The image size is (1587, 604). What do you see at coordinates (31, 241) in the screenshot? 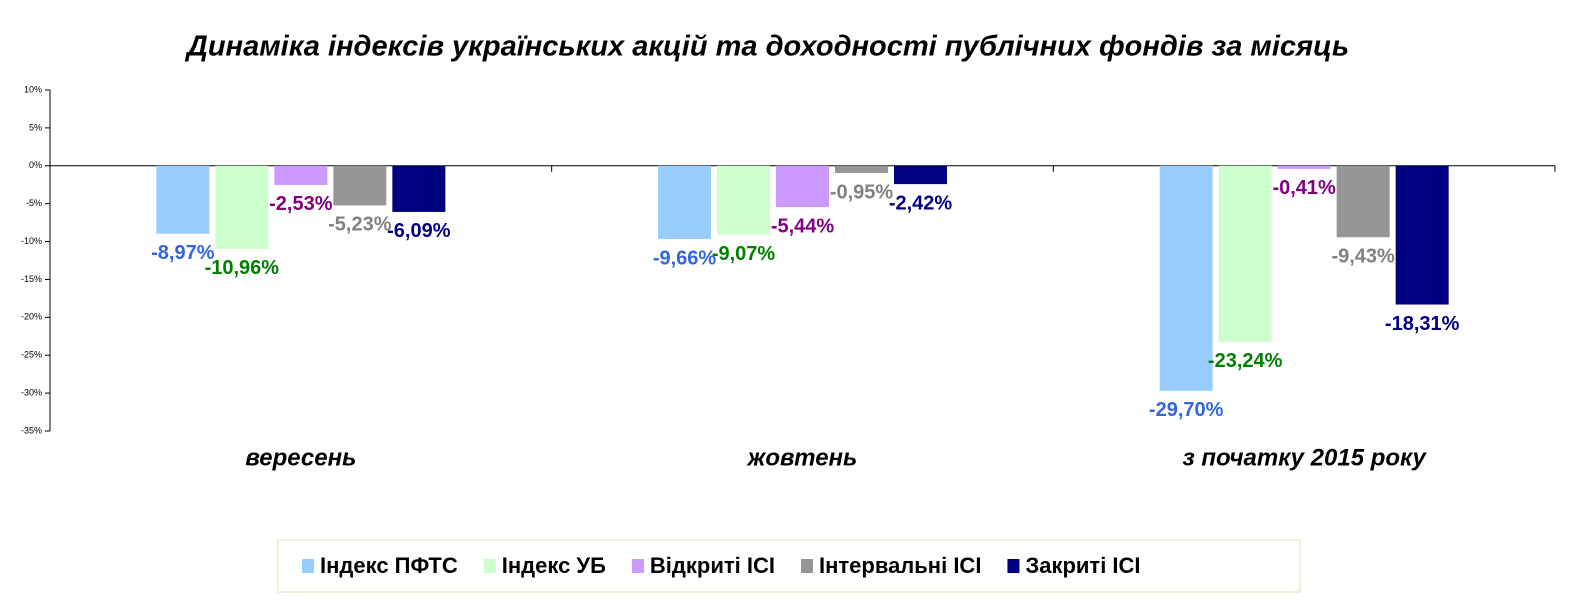
I see `y-tick-label: -10%` at bounding box center [31, 241].